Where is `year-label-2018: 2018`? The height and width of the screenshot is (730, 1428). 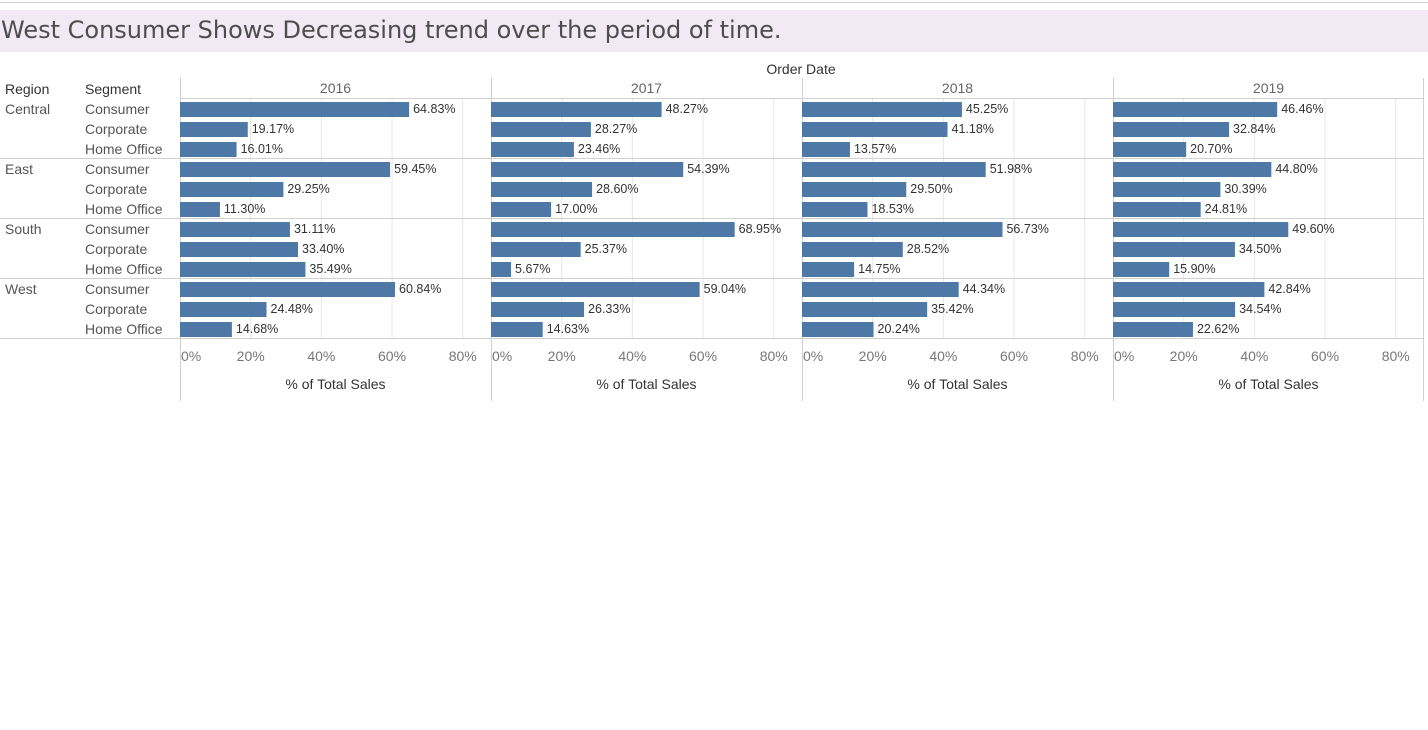
year-label-2018: 2018 is located at coordinates (957, 88).